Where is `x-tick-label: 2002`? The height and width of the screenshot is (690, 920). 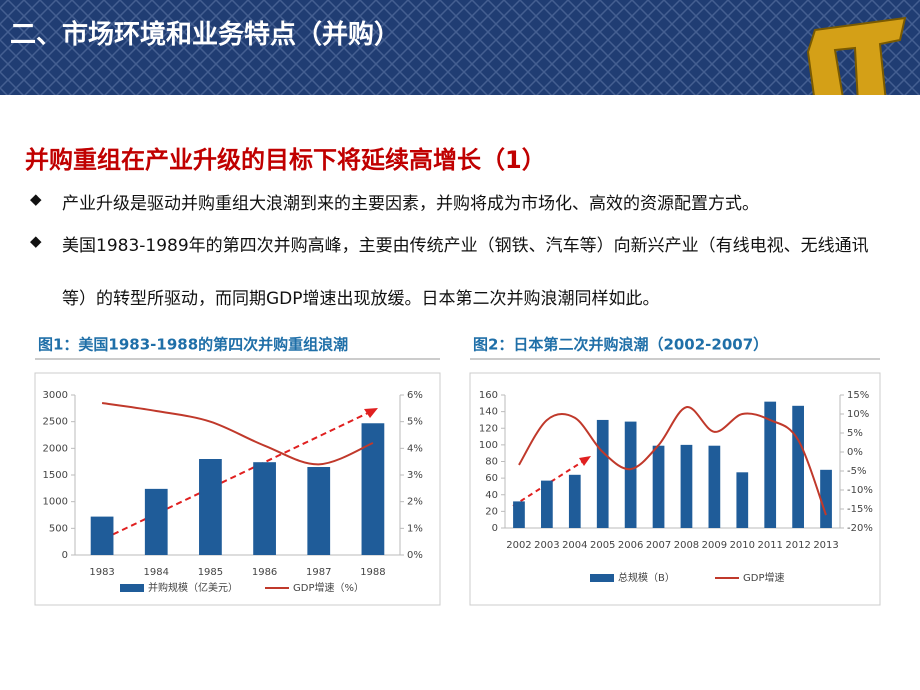 x-tick-label: 2002 is located at coordinates (518, 545).